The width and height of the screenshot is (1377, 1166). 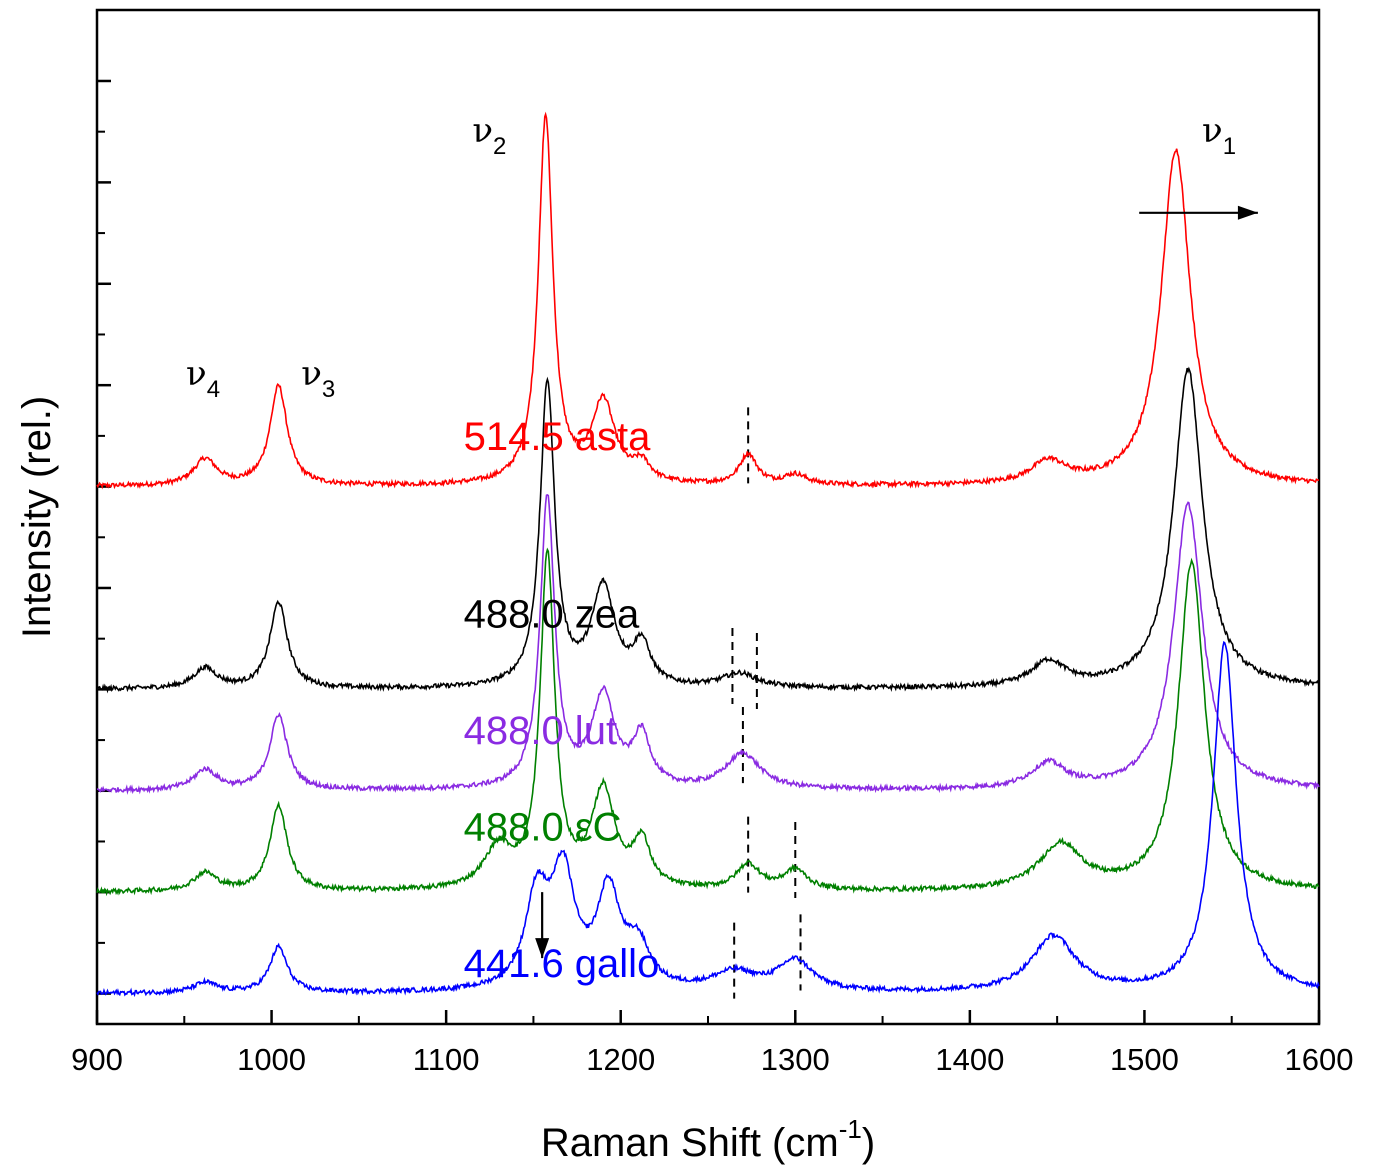 What do you see at coordinates (868, 1143) in the screenshot?
I see `x-axis-title-close: )` at bounding box center [868, 1143].